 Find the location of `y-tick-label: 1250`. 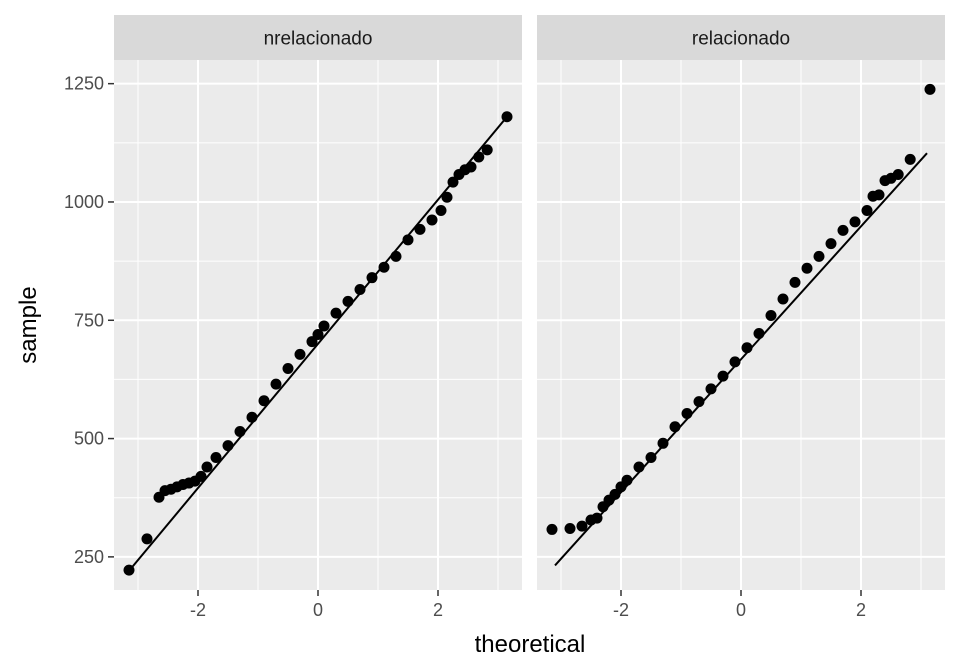

y-tick-label: 1250 is located at coordinates (84, 84).